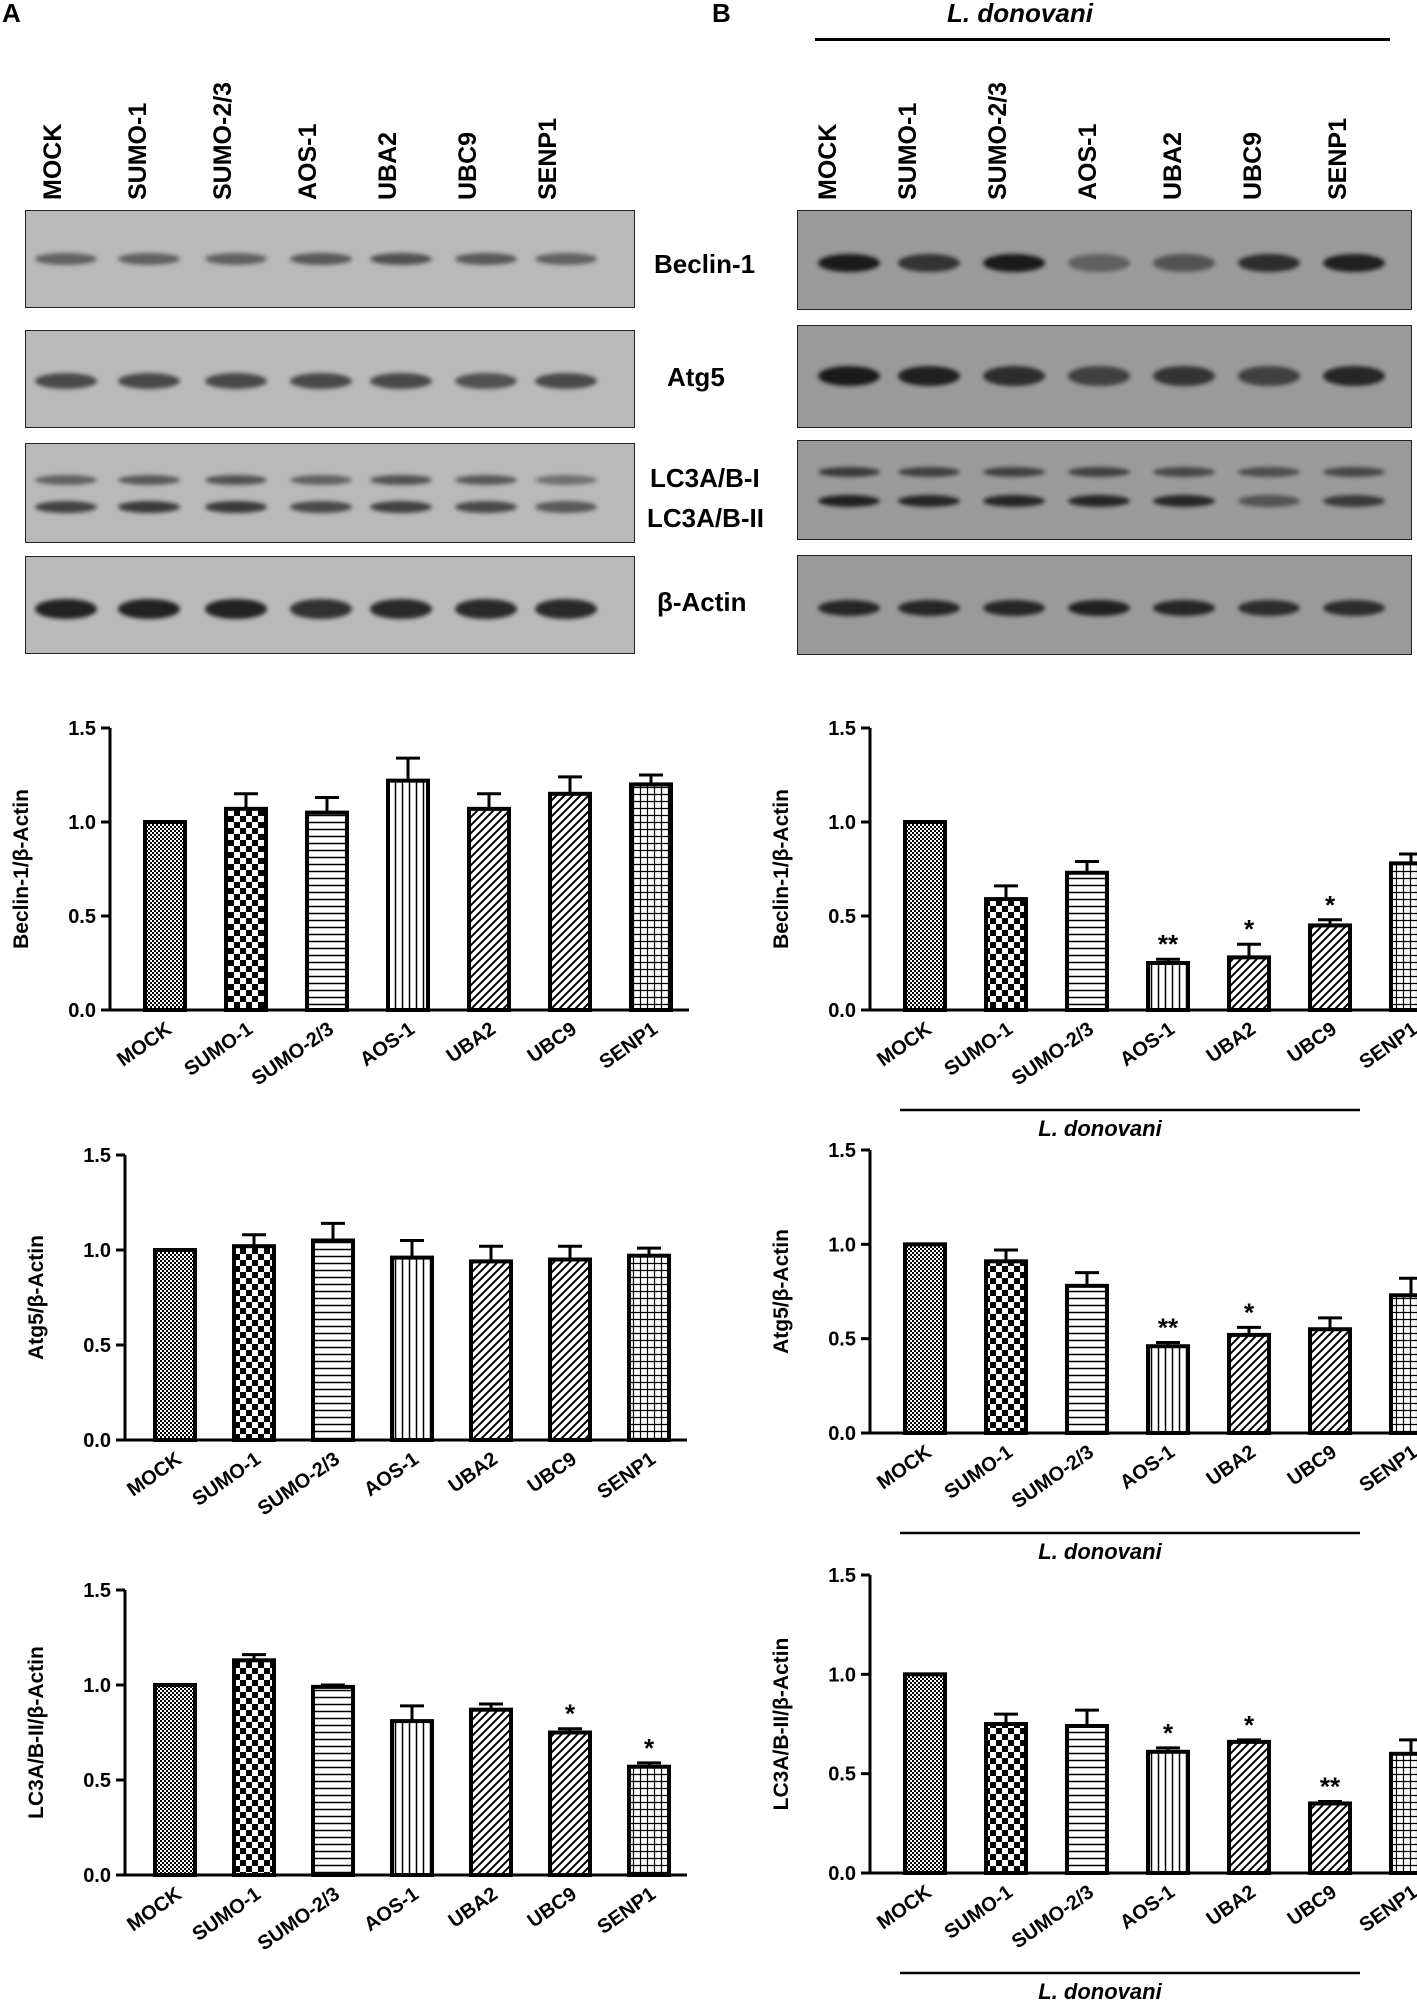 The image size is (1417, 2007). Describe the element at coordinates (1020, 14) in the screenshot. I see `infection-header: L. donovani` at that location.